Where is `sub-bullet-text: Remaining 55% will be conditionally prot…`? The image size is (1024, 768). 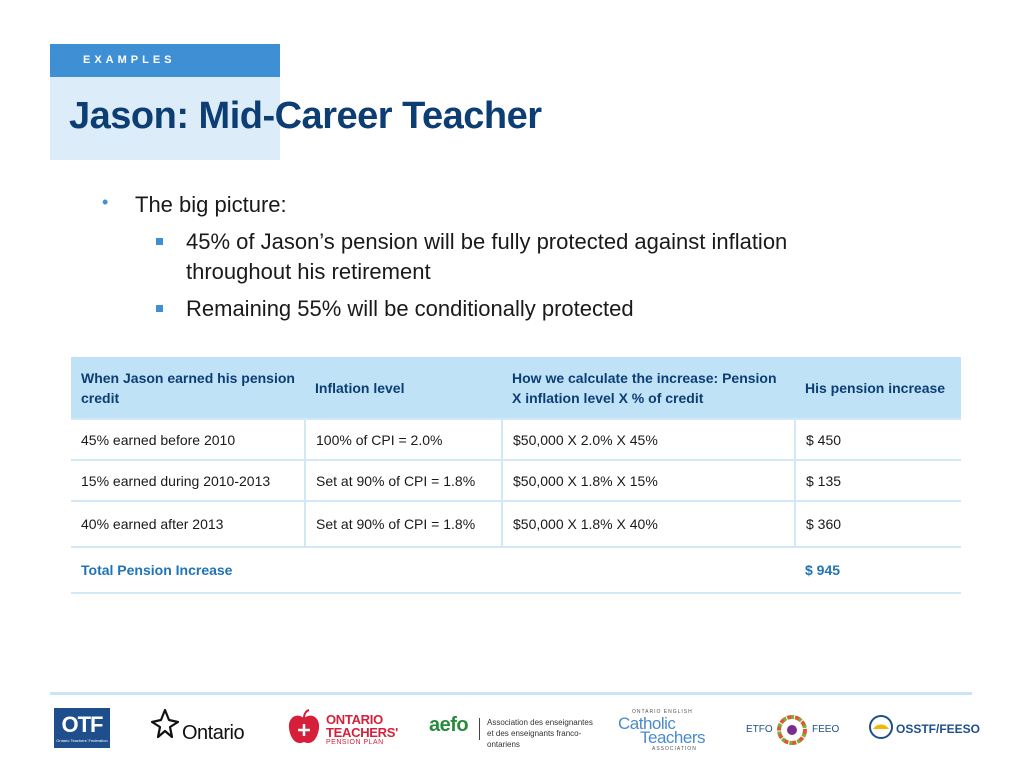 sub-bullet-text: Remaining 55% will be conditionally prot… is located at coordinates (410, 308).